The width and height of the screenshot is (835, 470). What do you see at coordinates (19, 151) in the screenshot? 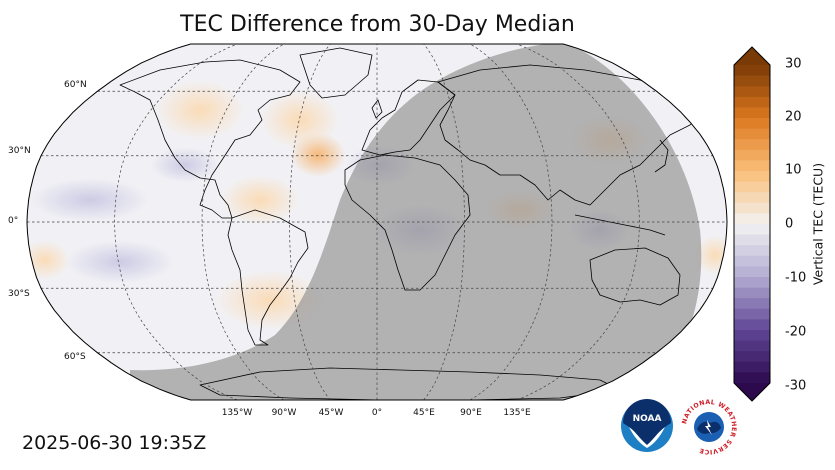
I see `lat-label-30n: 30°N` at bounding box center [19, 151].